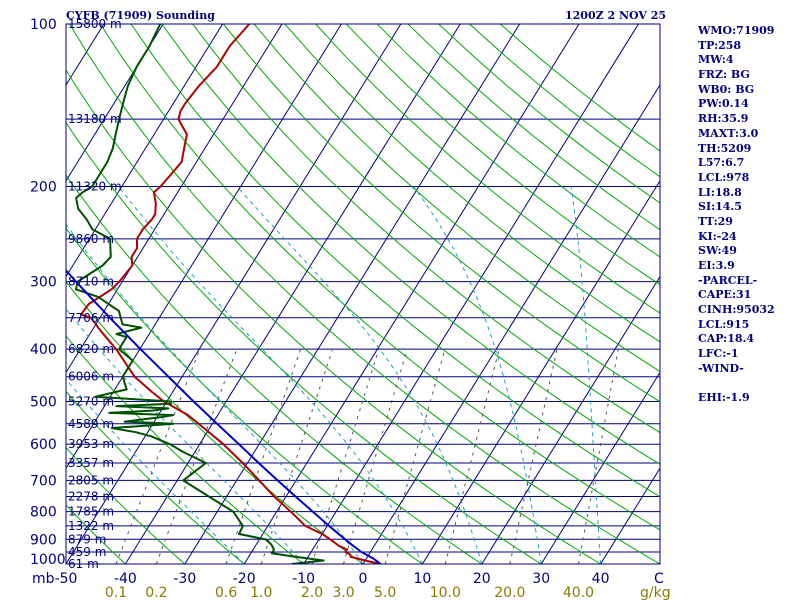 Image resolution: width=800 pixels, height=600 pixels. I want to click on index-row: TP:258, so click(720, 45).